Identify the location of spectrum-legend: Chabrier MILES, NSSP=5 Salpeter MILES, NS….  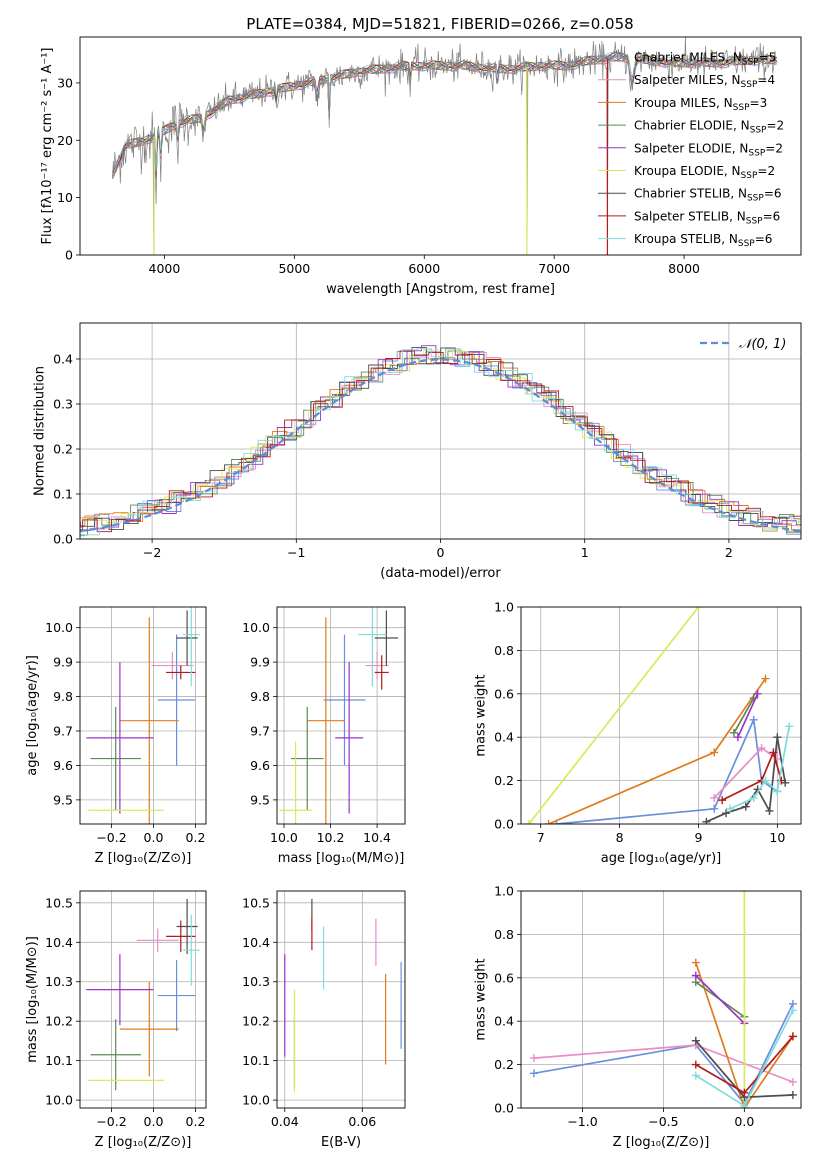
(691, 150).